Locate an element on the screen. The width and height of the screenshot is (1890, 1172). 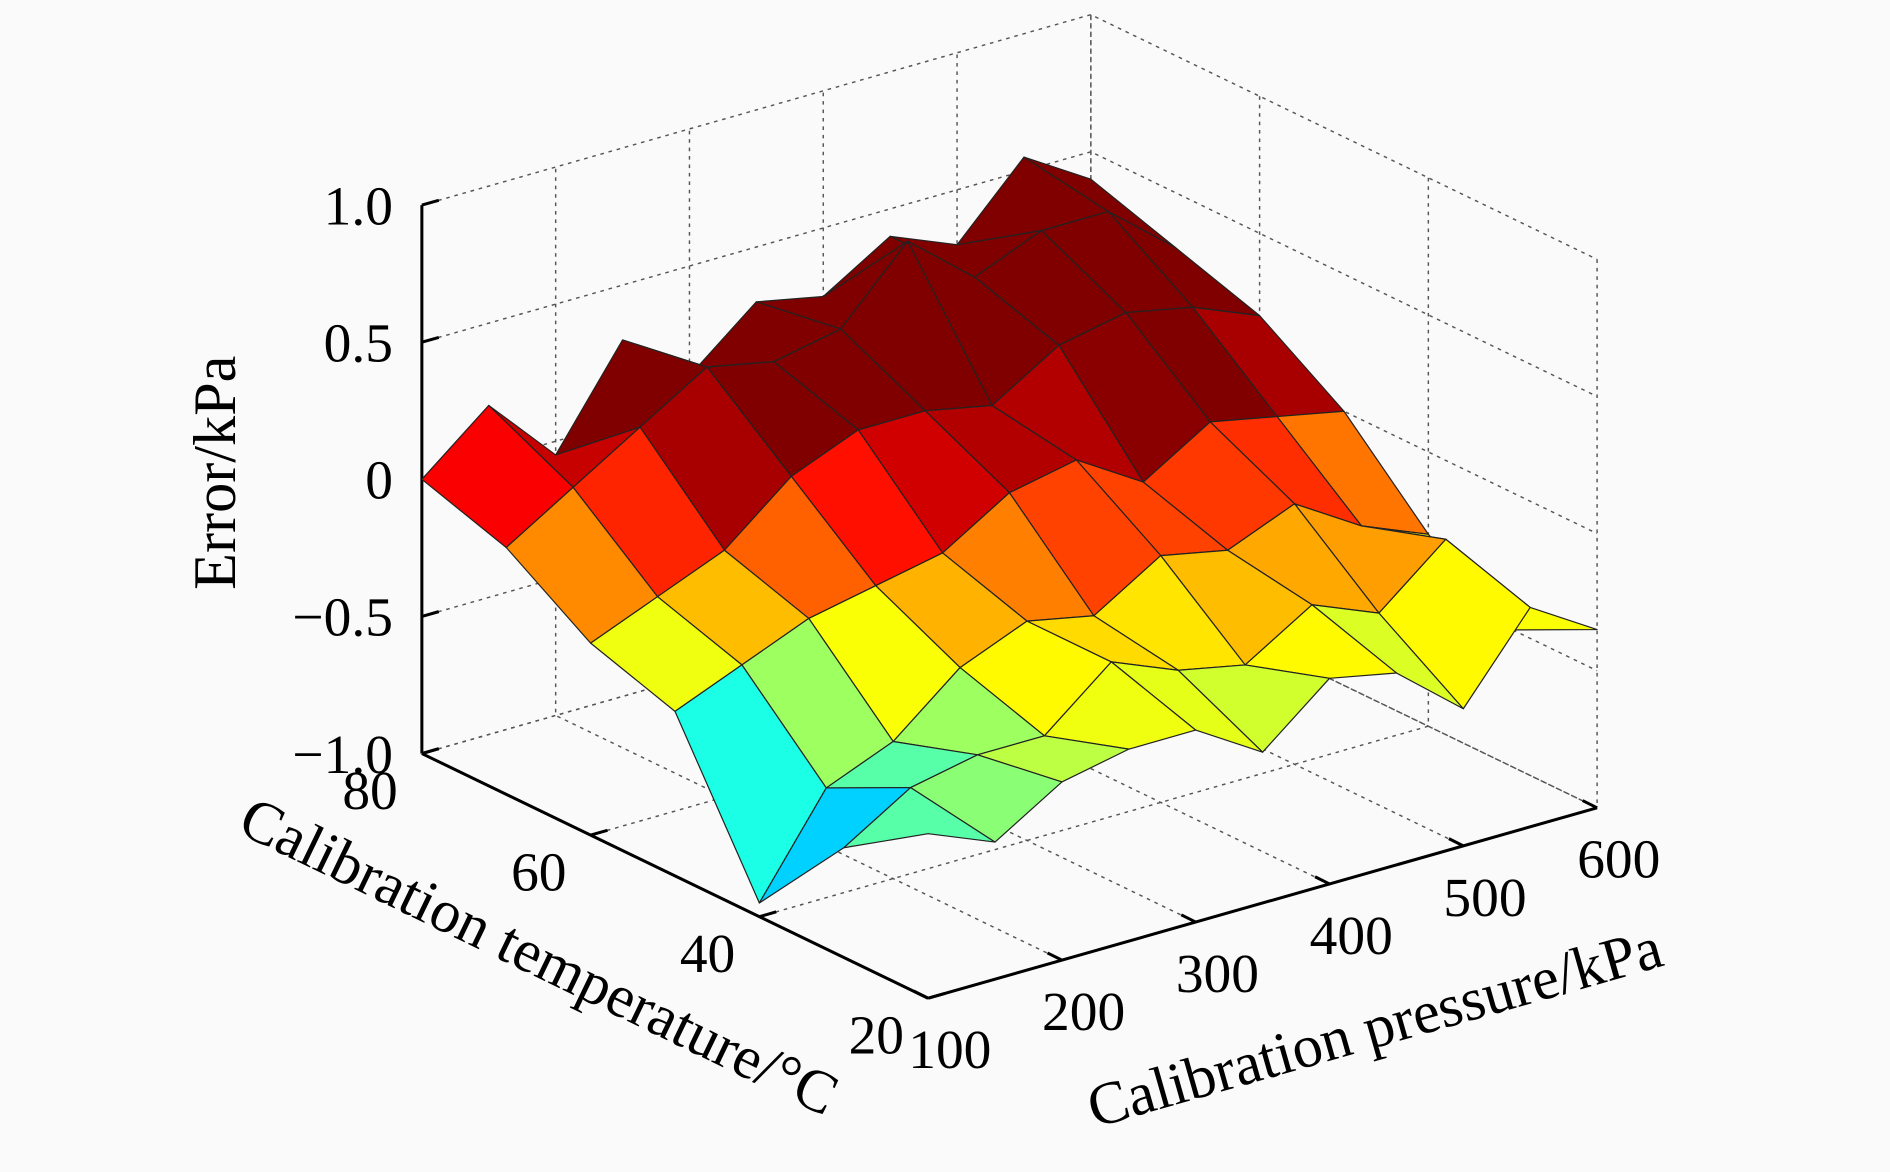
z-tick-label: 0.5 is located at coordinates (358, 343).